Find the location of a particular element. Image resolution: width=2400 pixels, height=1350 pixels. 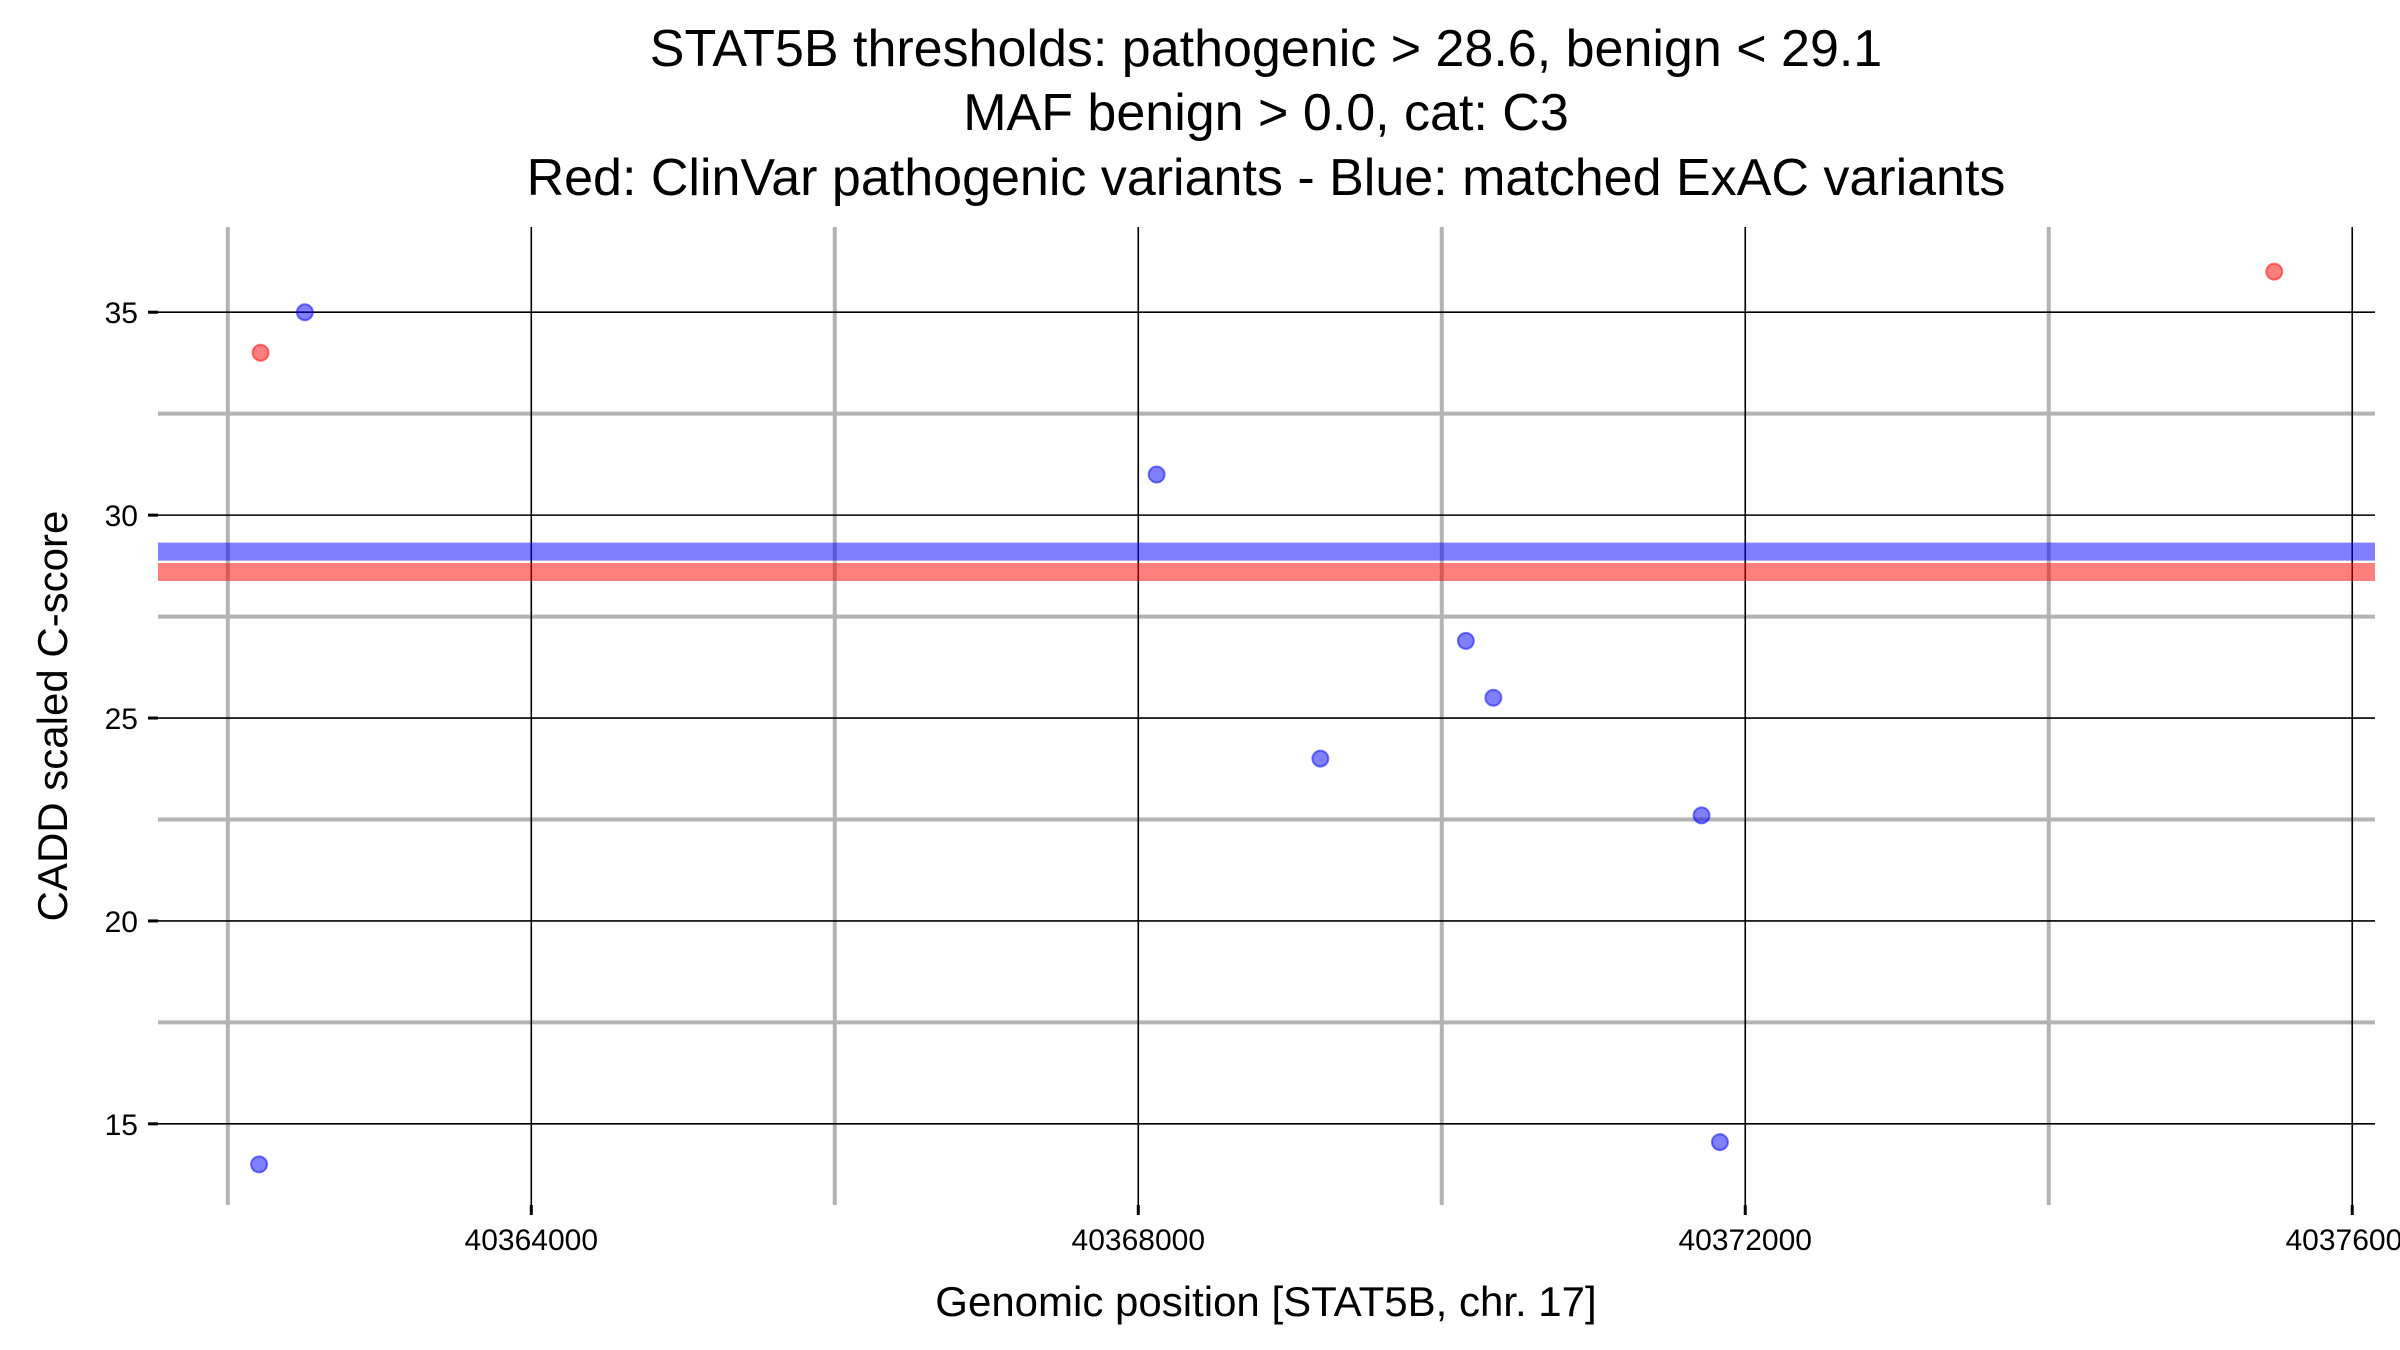

y-tick-label: 30 is located at coordinates (121, 516).